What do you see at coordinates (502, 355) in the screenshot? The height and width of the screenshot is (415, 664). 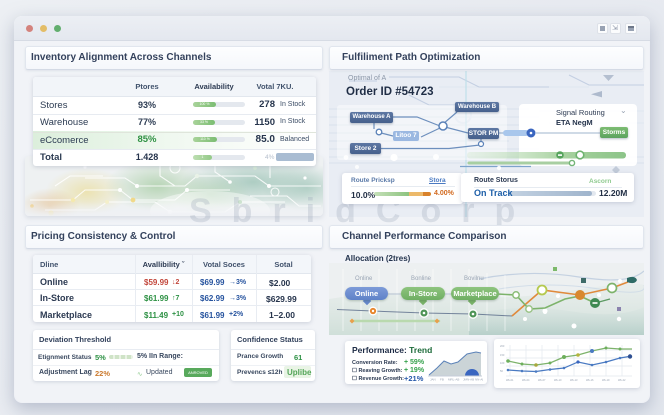 I see `svg-text: 150` at bounding box center [502, 355].